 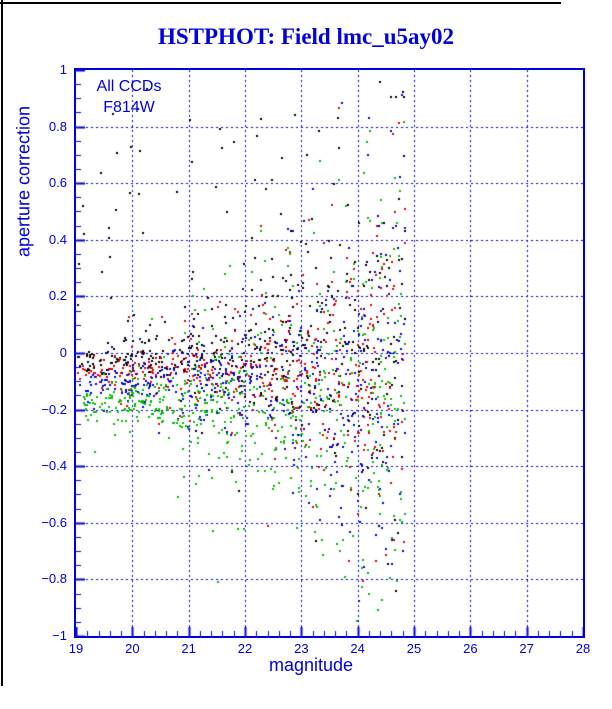 I want to click on page-title: HSTPHOT: Field lmc_u5ay02, so click(x=306, y=36).